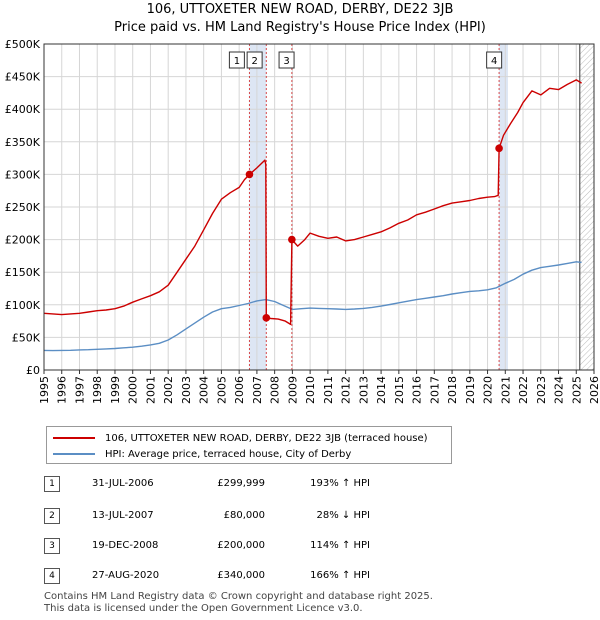 This screenshot has width=600, height=620. I want to click on x-tick-label: 2019, so click(470, 390).